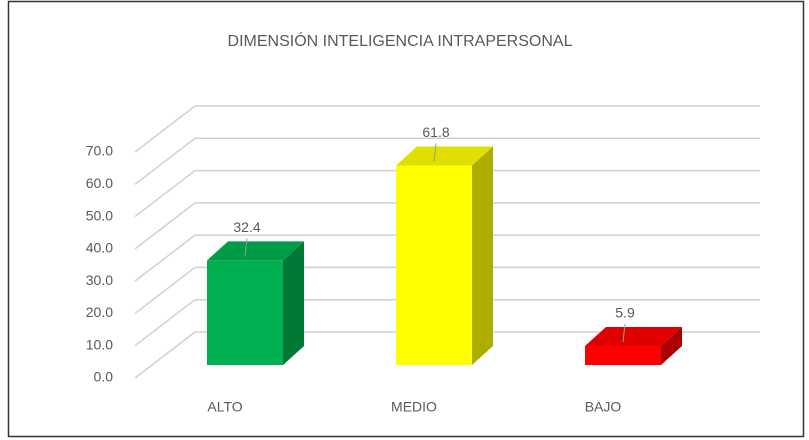 Image resolution: width=809 pixels, height=440 pixels. I want to click on y-tick-label: 30.0, so click(99, 280).